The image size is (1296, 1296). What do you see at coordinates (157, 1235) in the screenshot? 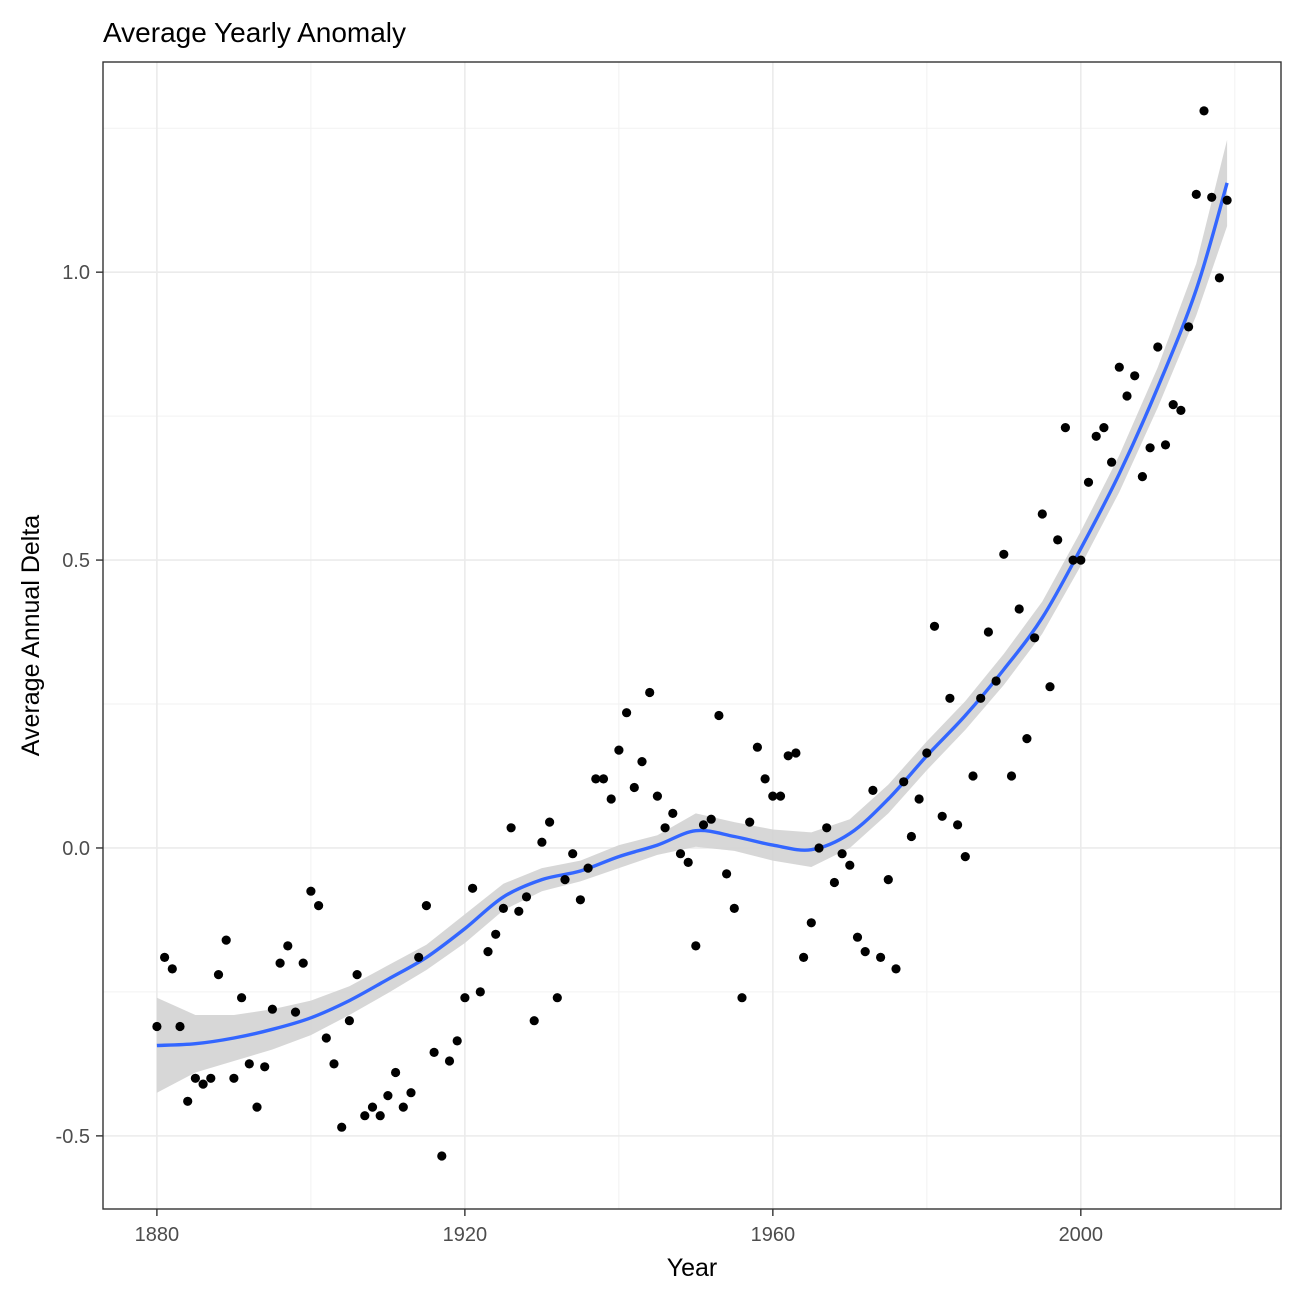
I see `x-tick-label: 1880` at bounding box center [157, 1235].